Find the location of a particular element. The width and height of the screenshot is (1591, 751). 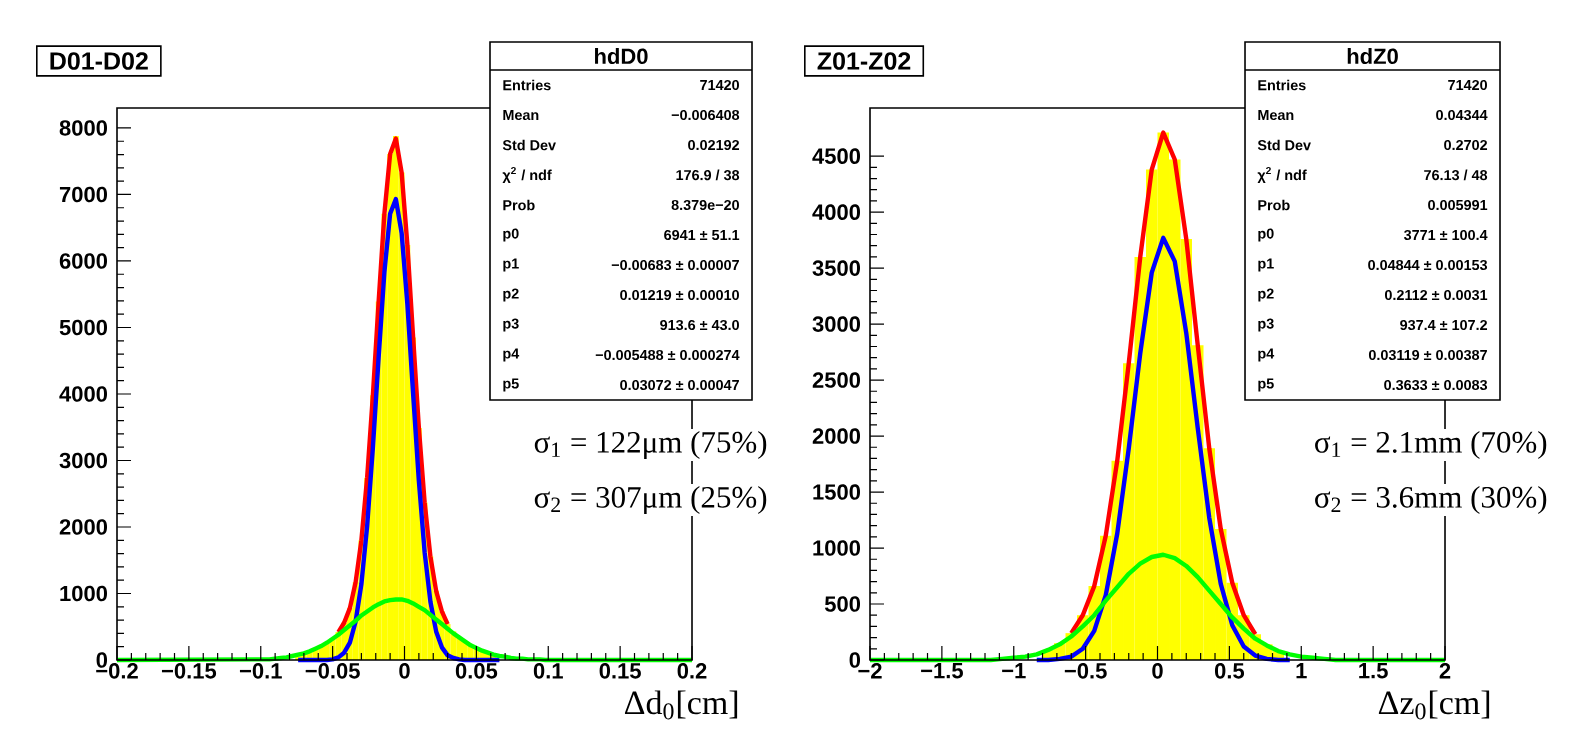

annotation: σ$_{1}$ = 122μm (75%) is located at coordinates (650, 445).